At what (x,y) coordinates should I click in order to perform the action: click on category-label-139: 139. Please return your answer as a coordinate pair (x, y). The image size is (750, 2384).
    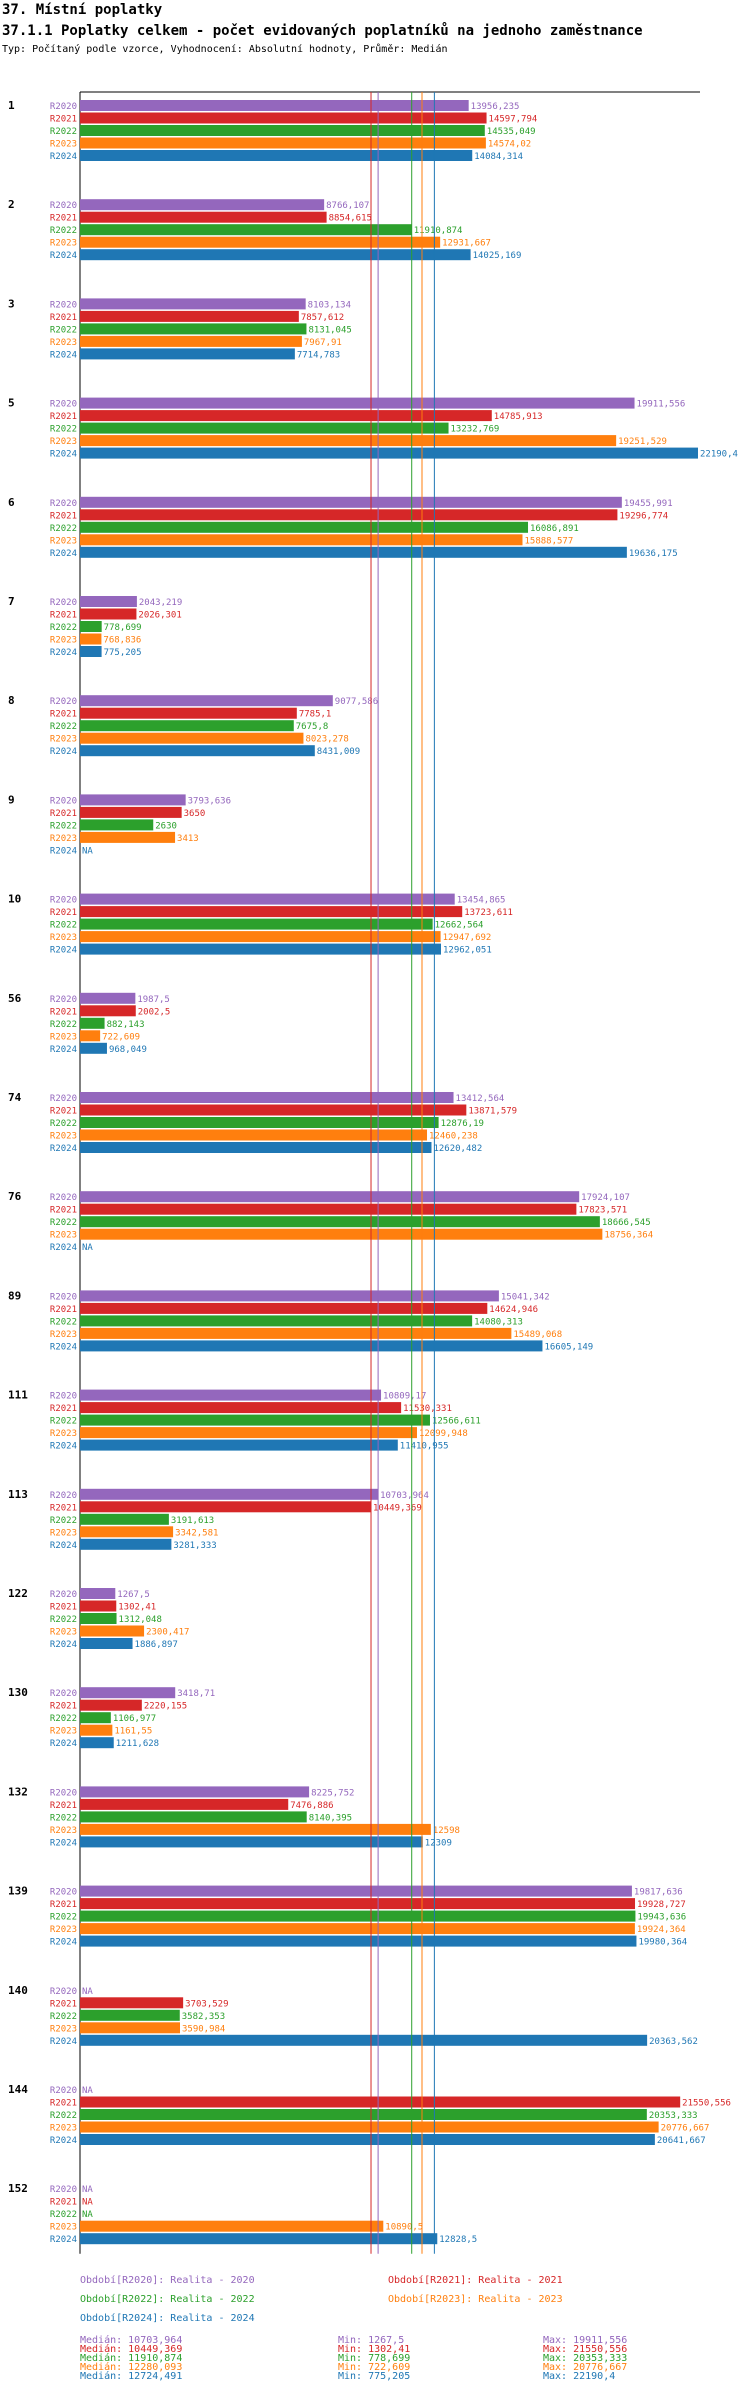
    Looking at the image, I should click on (18, 1891).